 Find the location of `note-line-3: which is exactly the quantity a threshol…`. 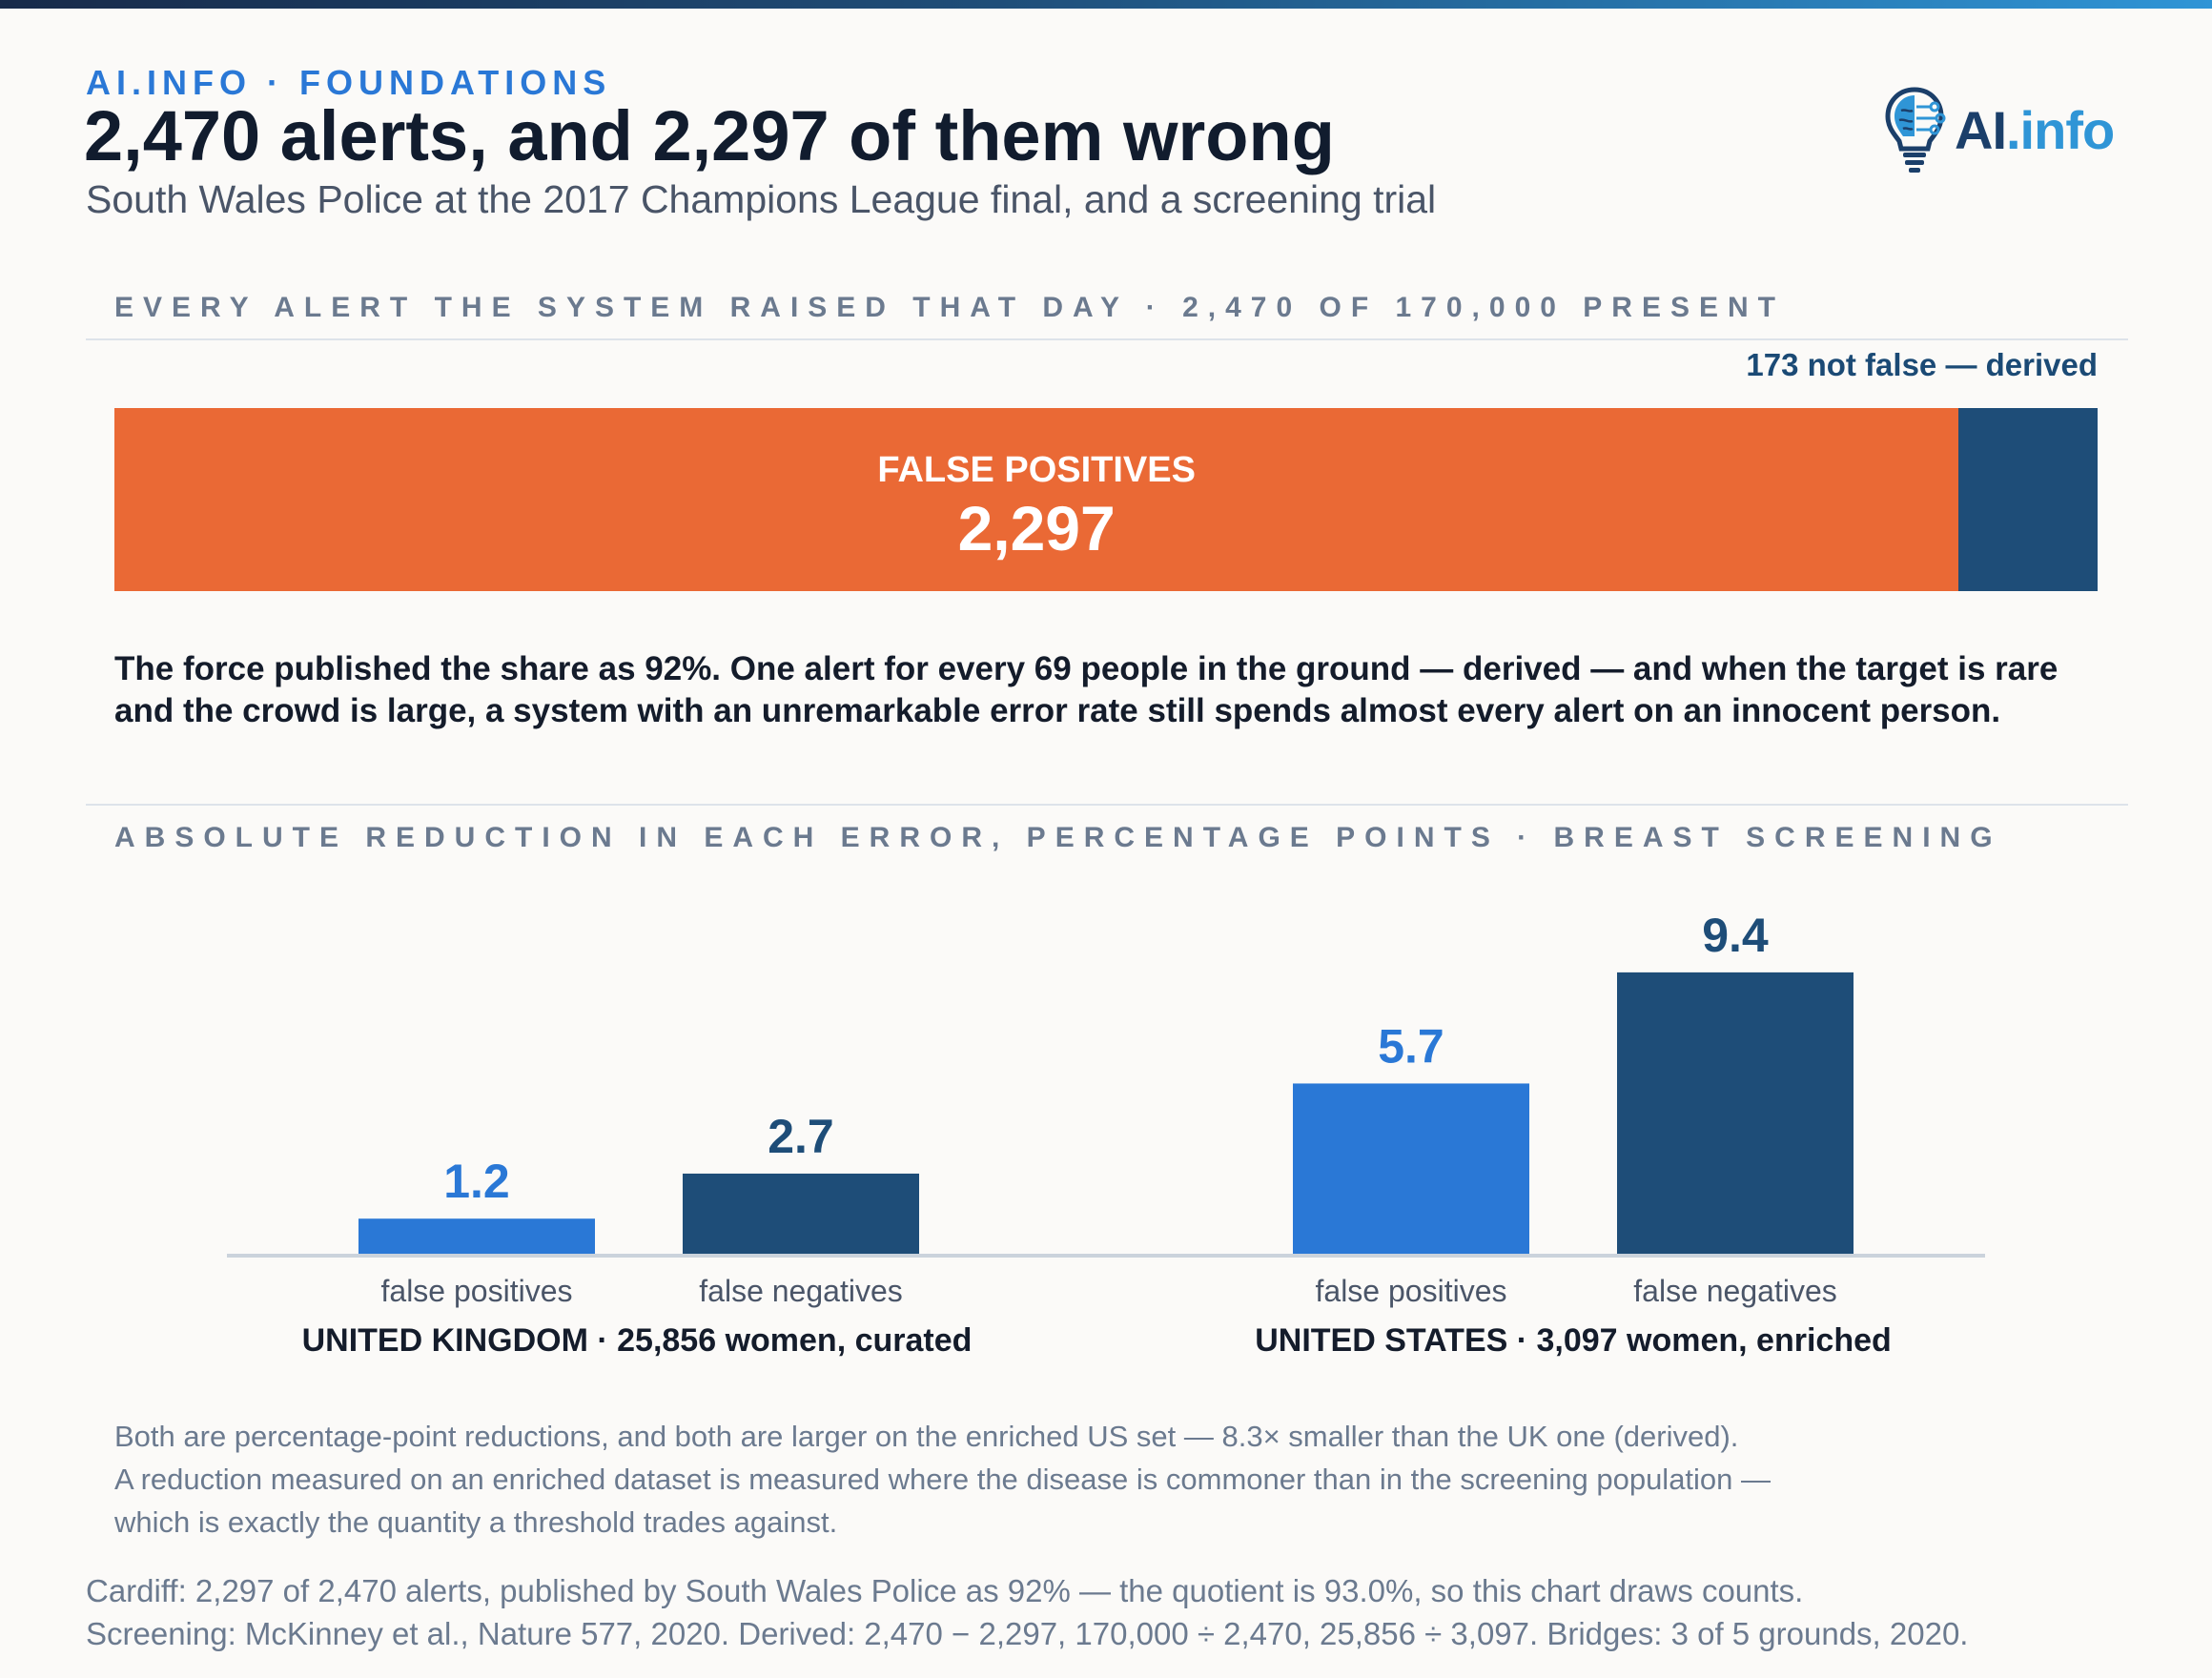

note-line-3: which is exactly the quantity a threshol… is located at coordinates (476, 1522).